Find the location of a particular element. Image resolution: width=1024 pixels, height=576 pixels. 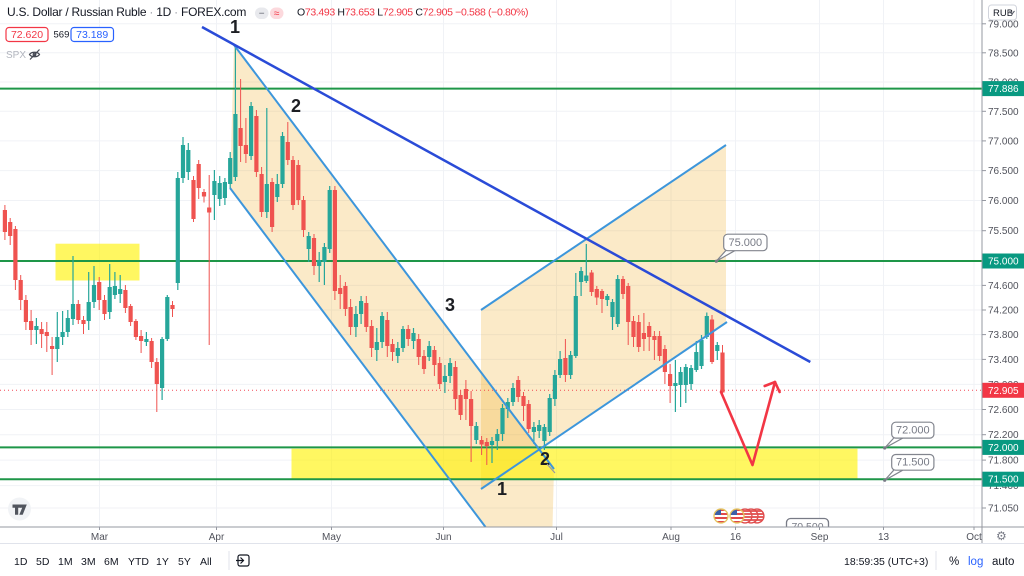

svg-text: 73.189 is located at coordinates (92, 35).